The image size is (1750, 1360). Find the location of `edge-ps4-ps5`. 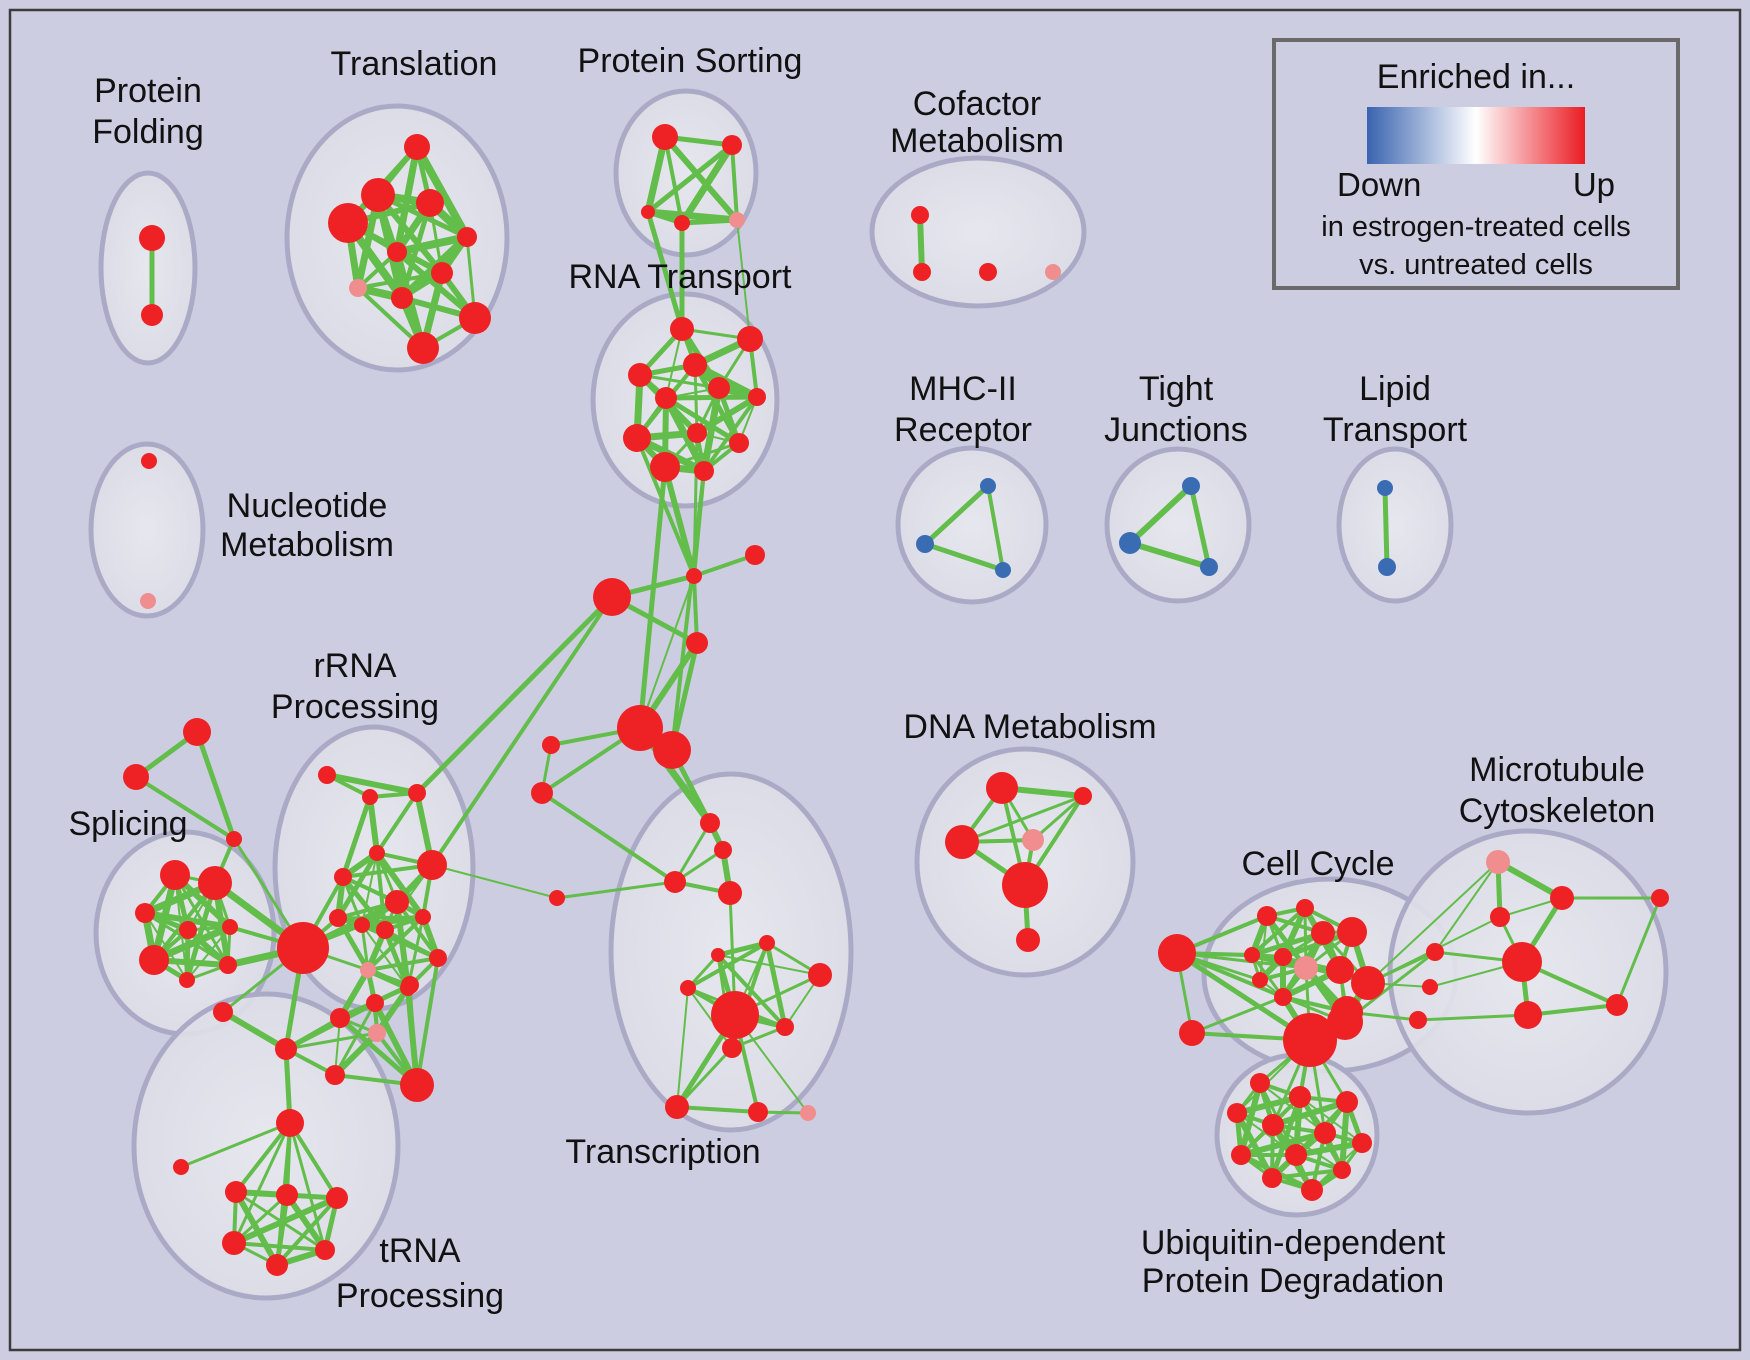

edge-ps4-ps5 is located at coordinates (709, 221).